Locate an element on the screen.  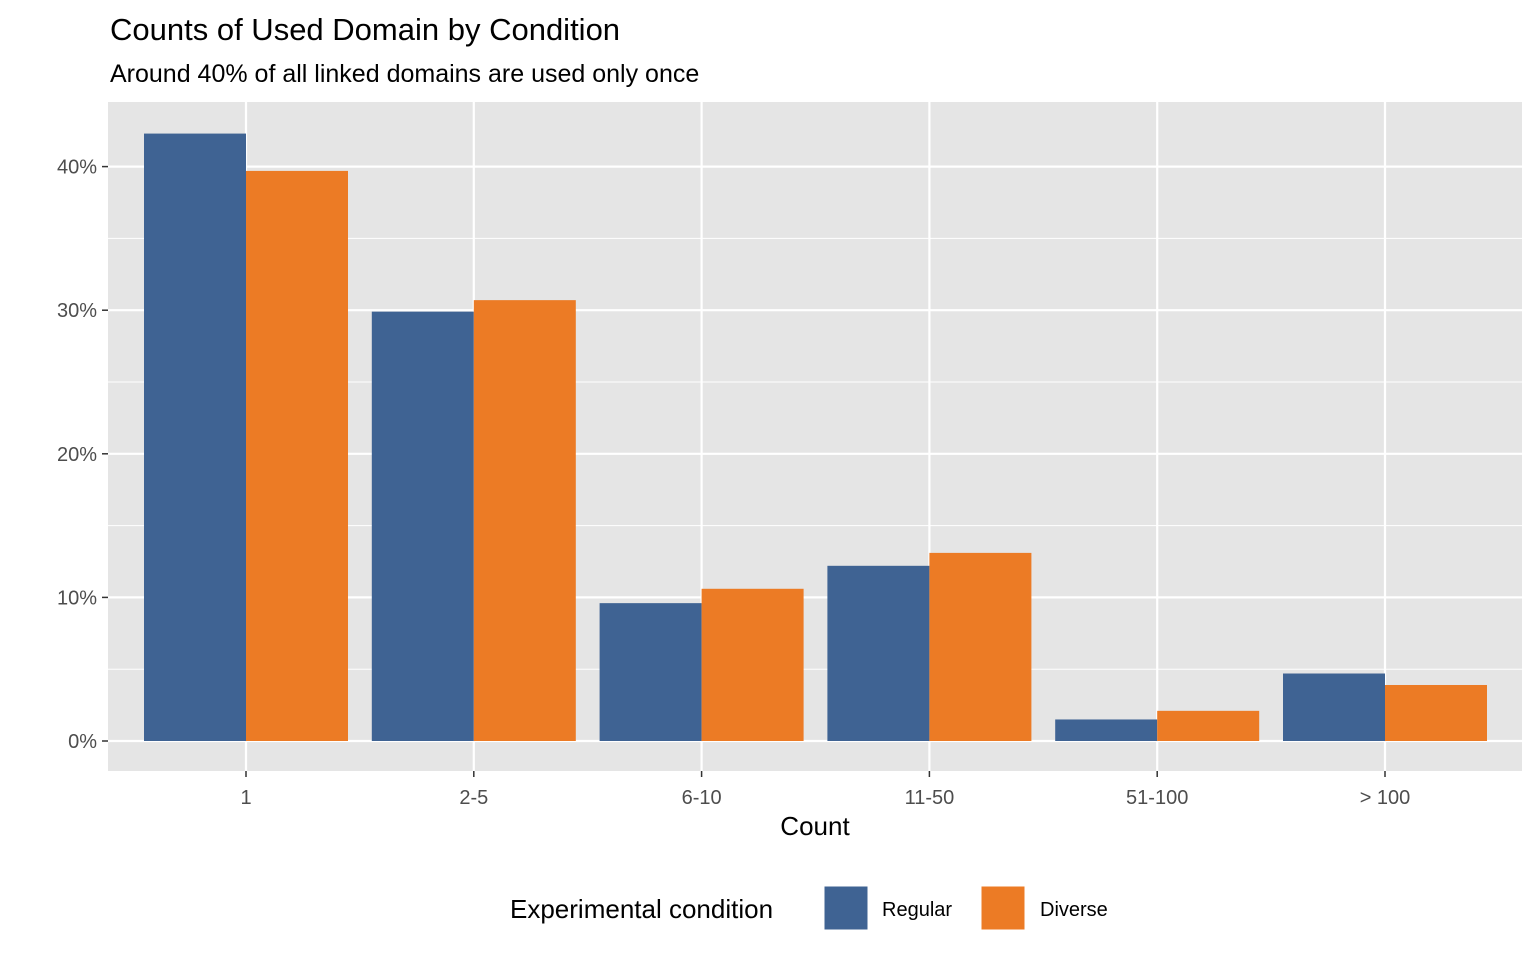
legend-title: Experimental condition is located at coordinates (641, 909).